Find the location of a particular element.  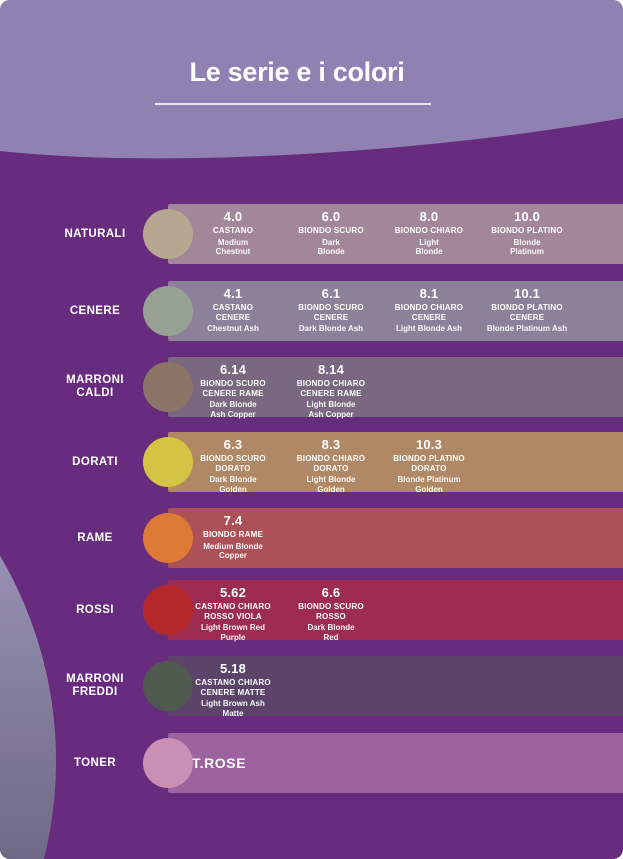

shade-name-it: BIONDO PLATINO CENERE is located at coordinates (527, 312).